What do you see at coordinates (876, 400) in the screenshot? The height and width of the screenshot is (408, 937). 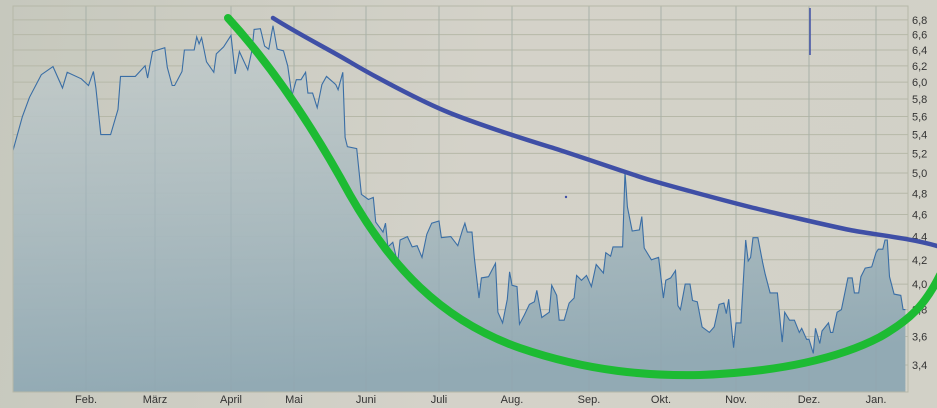 I see `x-tick-label: Jan.` at bounding box center [876, 400].